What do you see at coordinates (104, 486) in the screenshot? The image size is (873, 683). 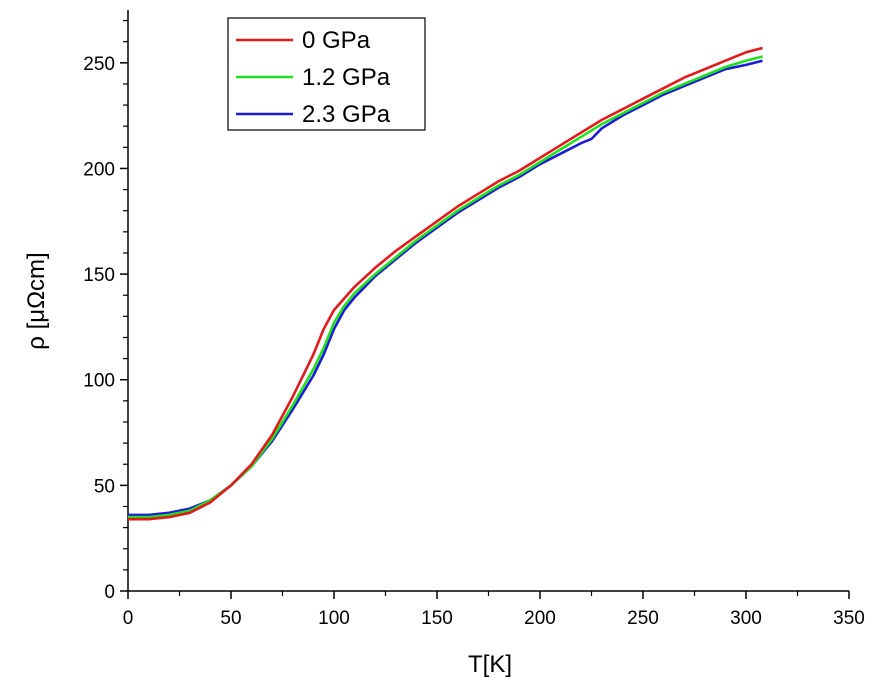 I see `y-tick-label: 50` at bounding box center [104, 486].